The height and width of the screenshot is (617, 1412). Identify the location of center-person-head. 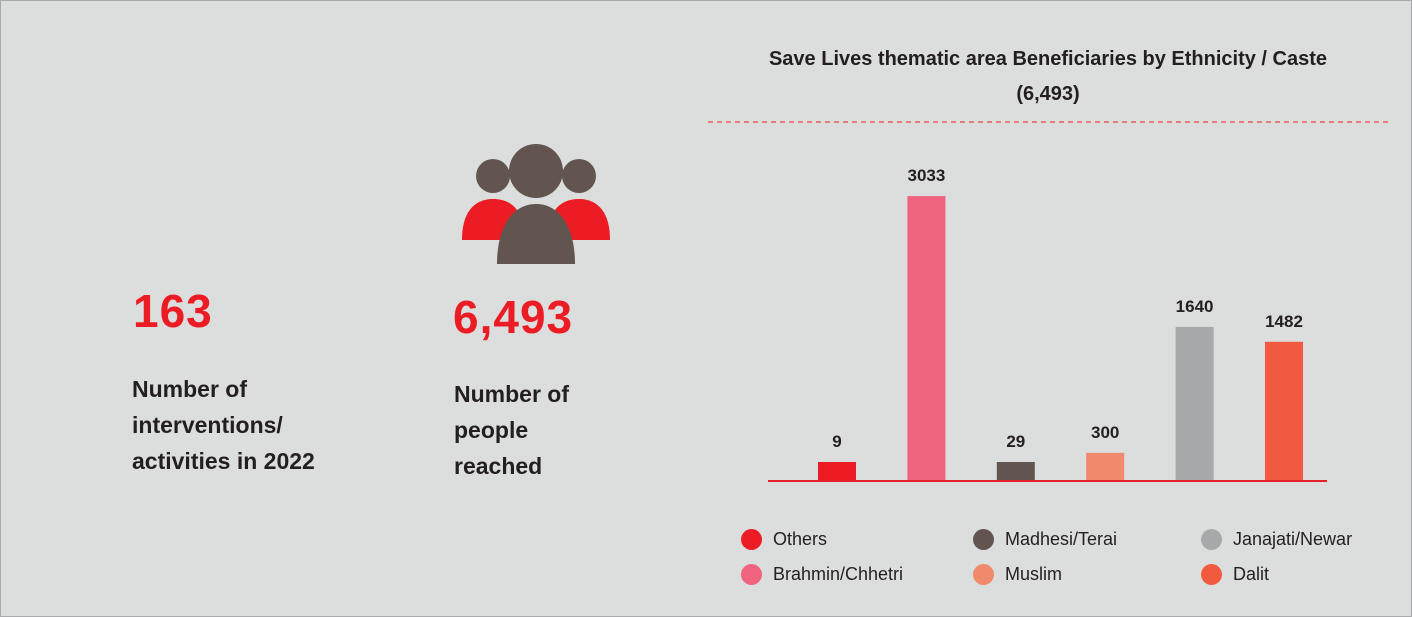
(536, 171).